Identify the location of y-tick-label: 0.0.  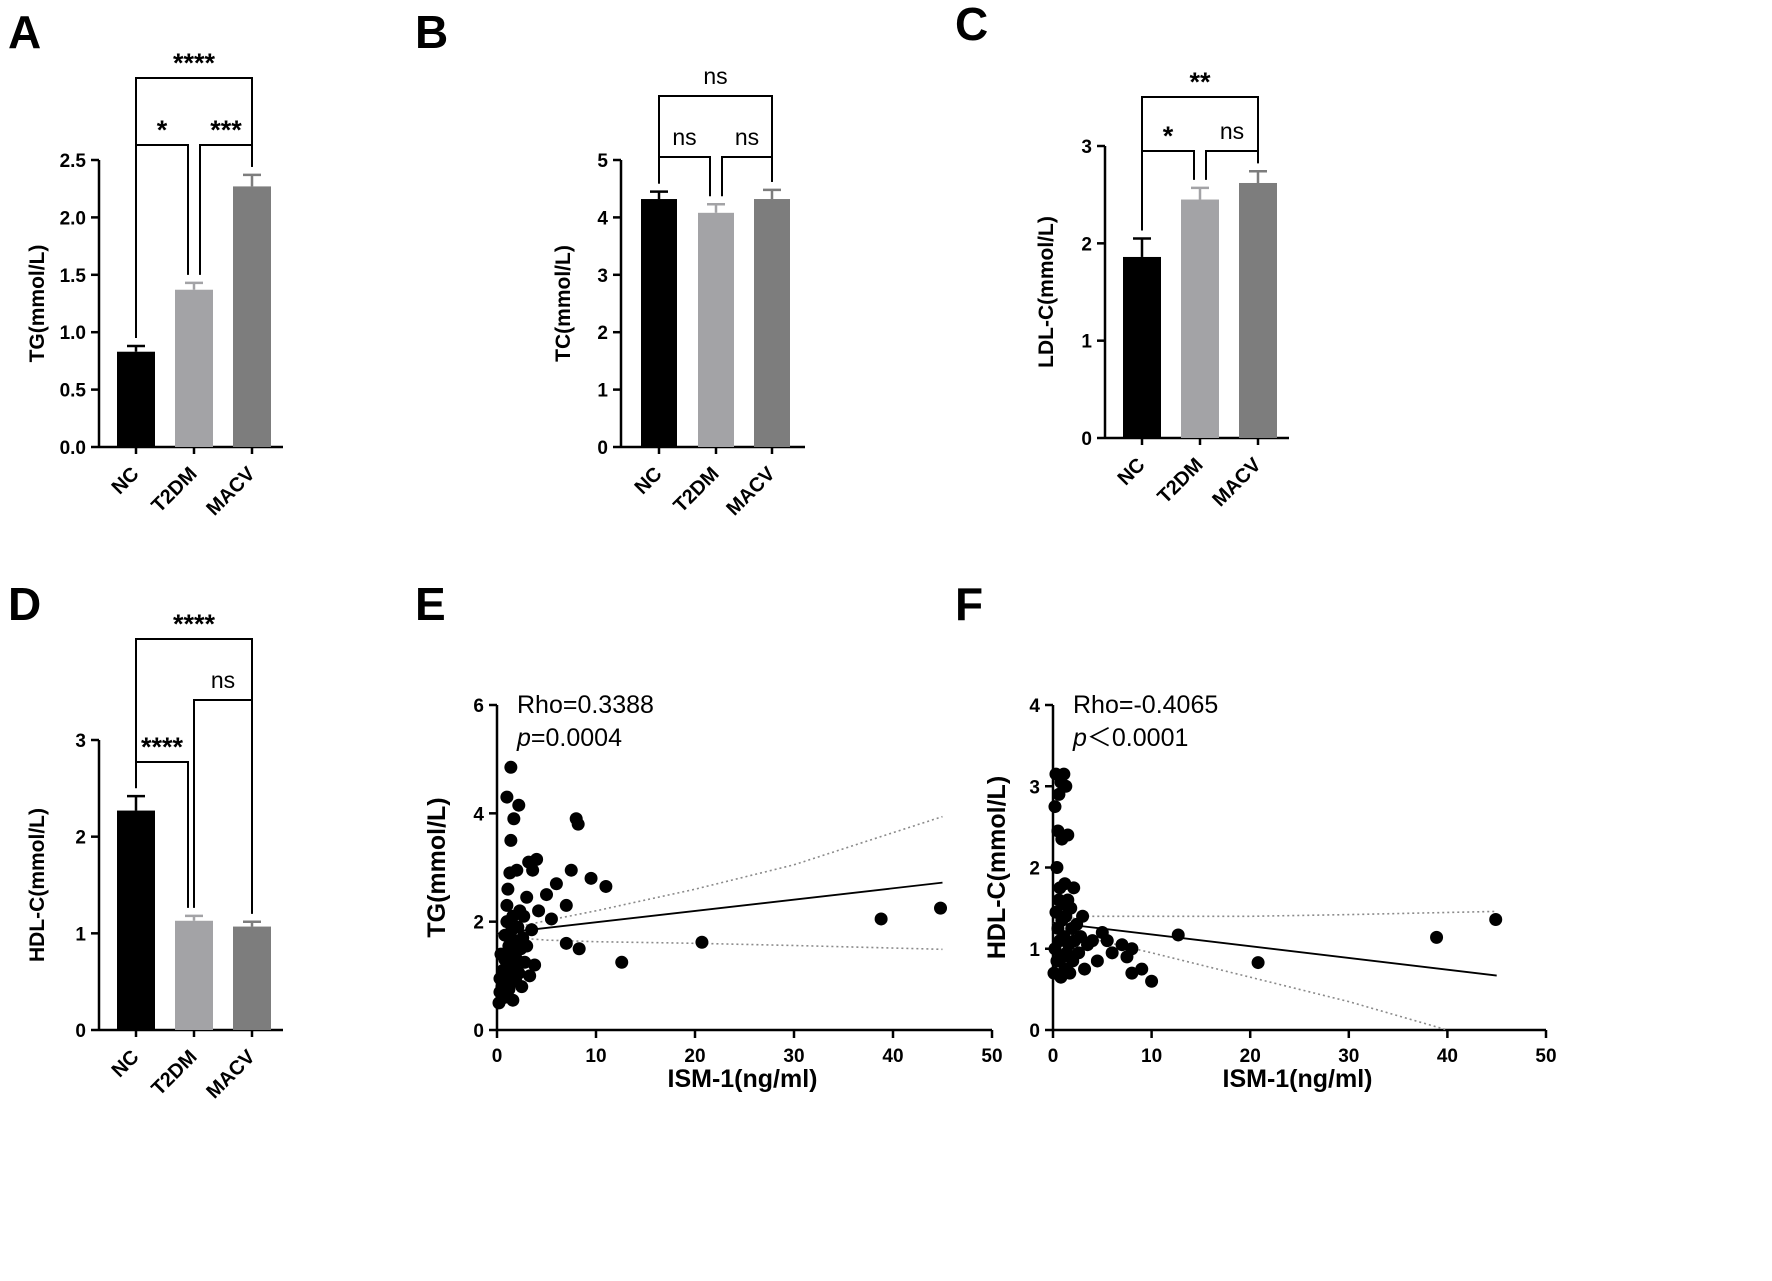
(73, 448).